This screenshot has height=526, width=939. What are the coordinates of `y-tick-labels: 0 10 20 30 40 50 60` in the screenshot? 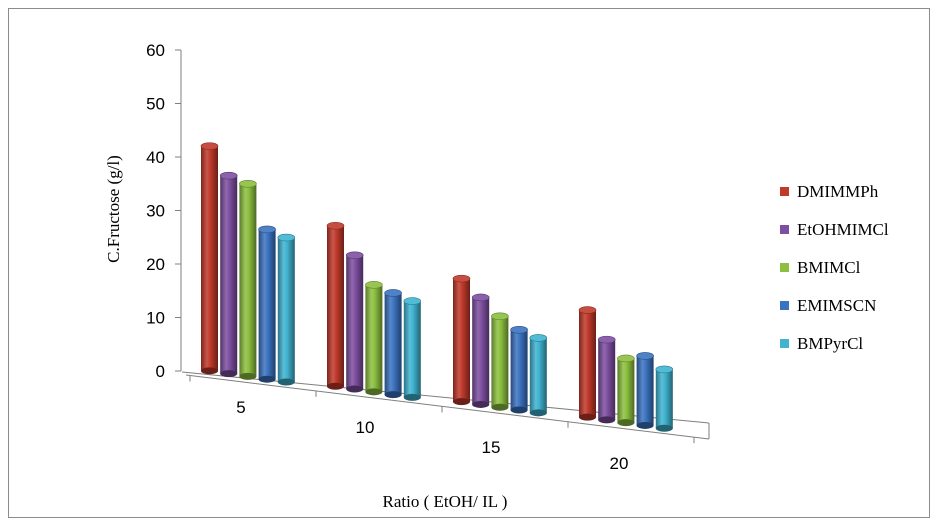 It's located at (155, 211).